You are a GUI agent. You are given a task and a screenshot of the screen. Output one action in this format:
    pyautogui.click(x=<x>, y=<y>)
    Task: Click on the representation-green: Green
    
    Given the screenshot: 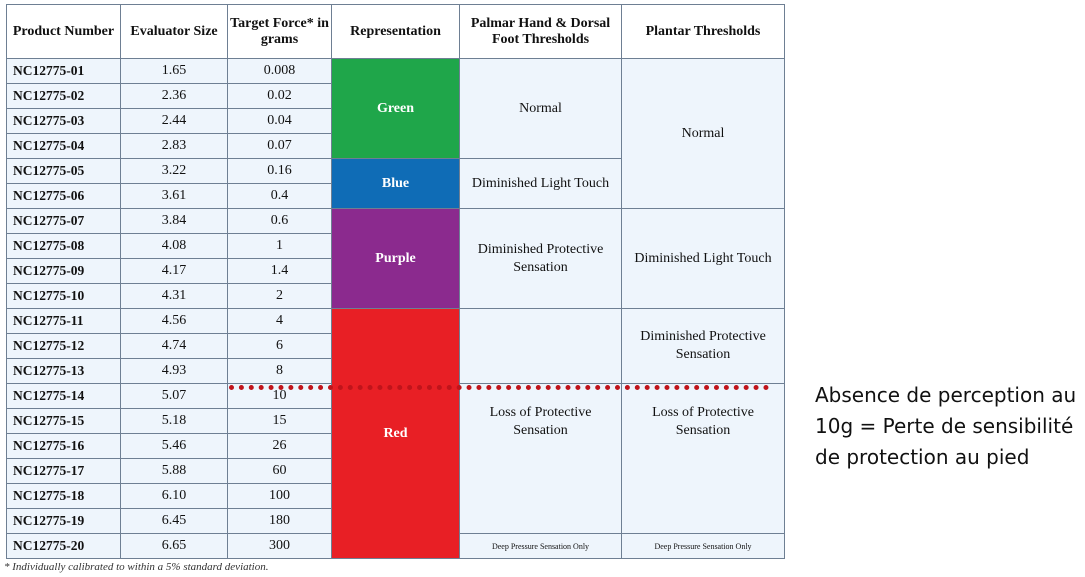 What is the action you would take?
    pyautogui.click(x=395, y=108)
    